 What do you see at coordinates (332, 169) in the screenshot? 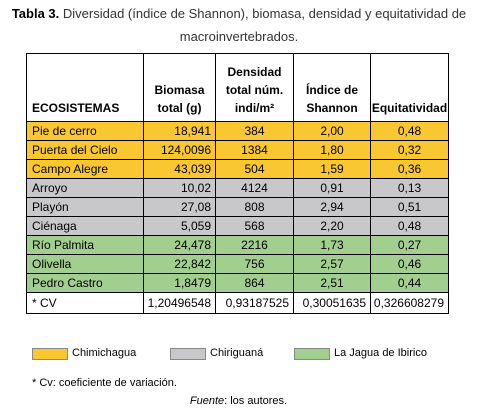
I see `cell-shannon: 1,59` at bounding box center [332, 169].